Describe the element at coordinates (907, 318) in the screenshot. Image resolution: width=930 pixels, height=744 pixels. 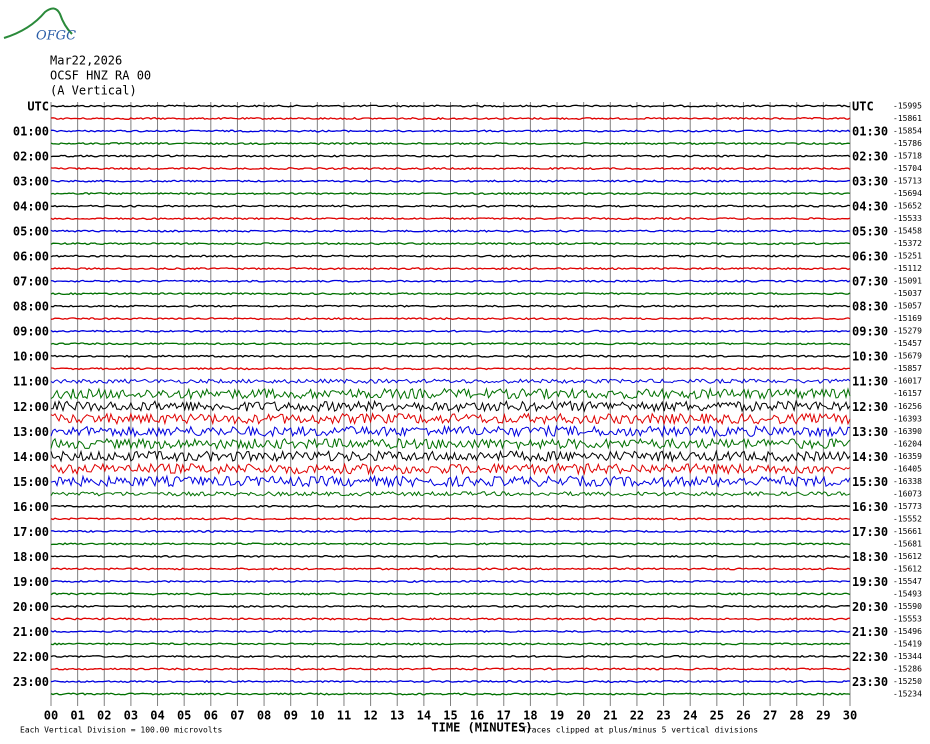
I see `offset-label: -15169` at that location.